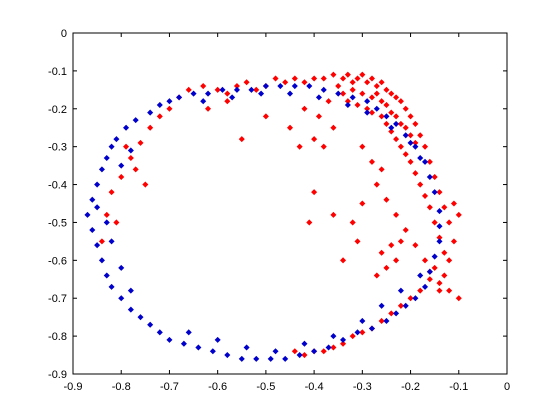 The width and height of the screenshot is (560, 420). What do you see at coordinates (217, 387) in the screenshot?
I see `x-tick-label: -0.6` at bounding box center [217, 387].